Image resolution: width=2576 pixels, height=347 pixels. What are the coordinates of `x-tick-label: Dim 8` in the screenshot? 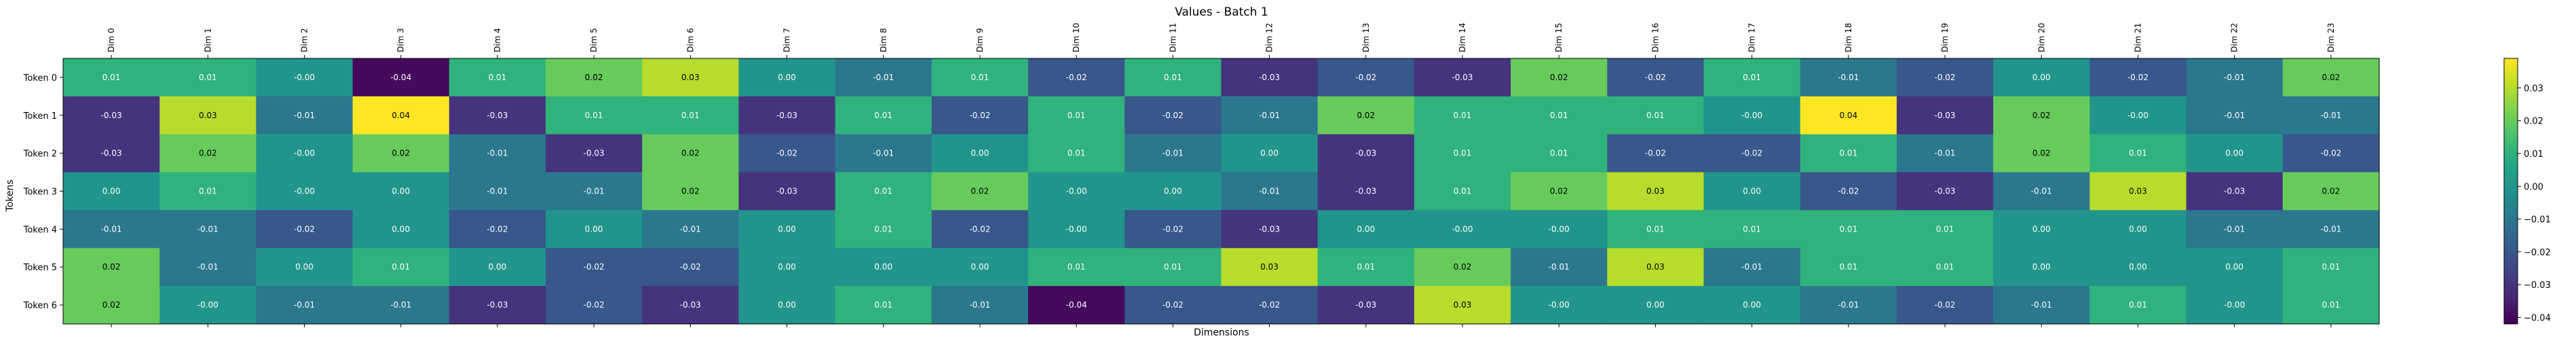 It's located at (883, 40).